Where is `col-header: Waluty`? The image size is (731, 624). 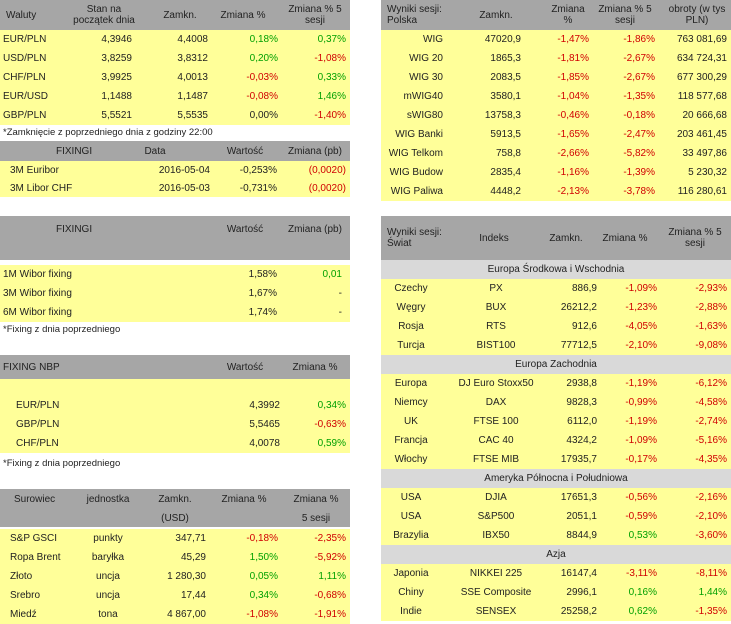 col-header: Waluty is located at coordinates (21, 15).